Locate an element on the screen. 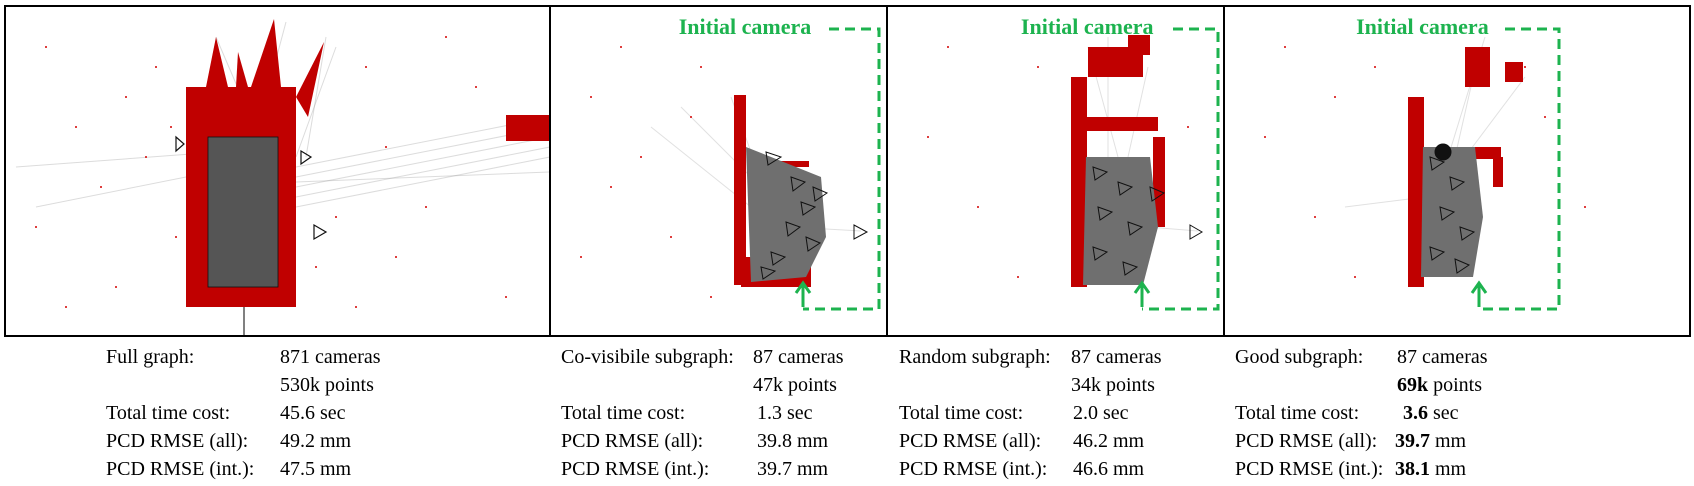 Image resolution: width=1694 pixels, height=486 pixels. caption-rmse-all-bold: 39.7 is located at coordinates (1412, 441).